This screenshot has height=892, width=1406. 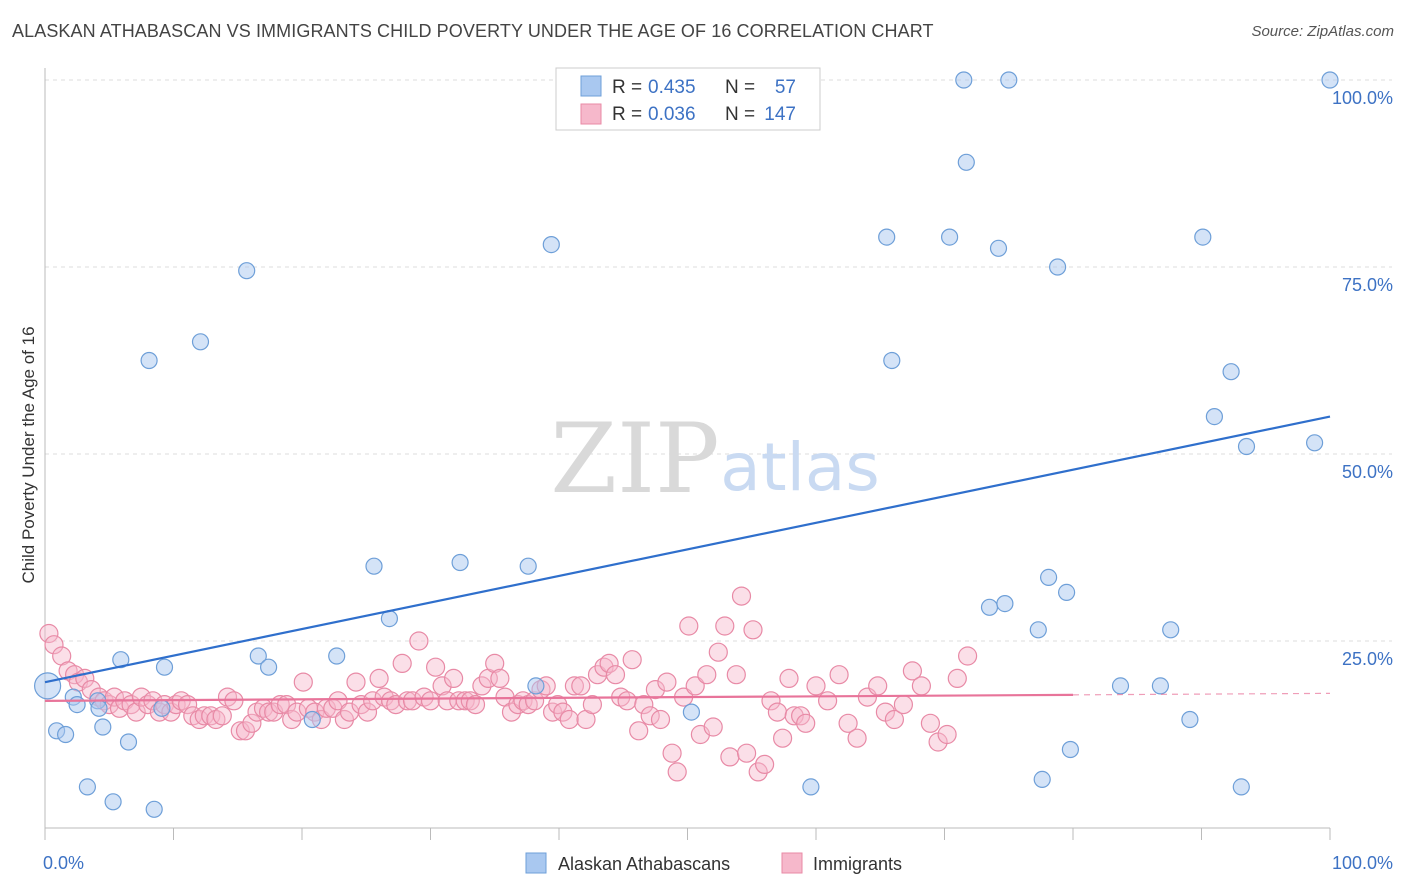 What do you see at coordinates (1367, 285) in the screenshot?
I see `y-tick-label-1: 75.0%` at bounding box center [1367, 285].